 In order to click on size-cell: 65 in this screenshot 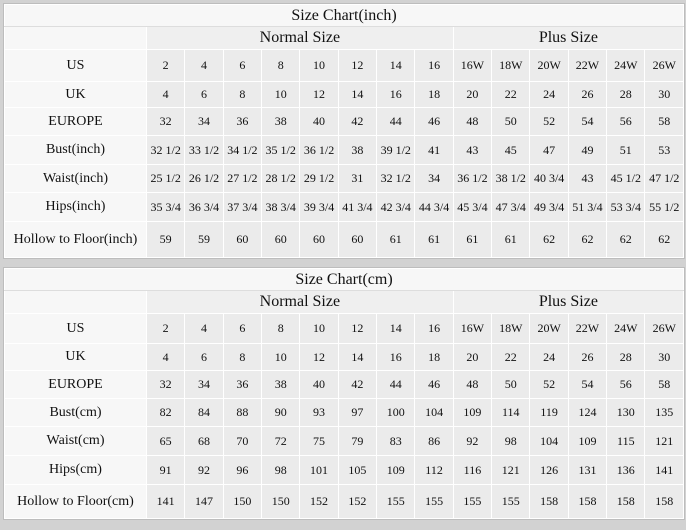, I will do `click(165, 441)`.